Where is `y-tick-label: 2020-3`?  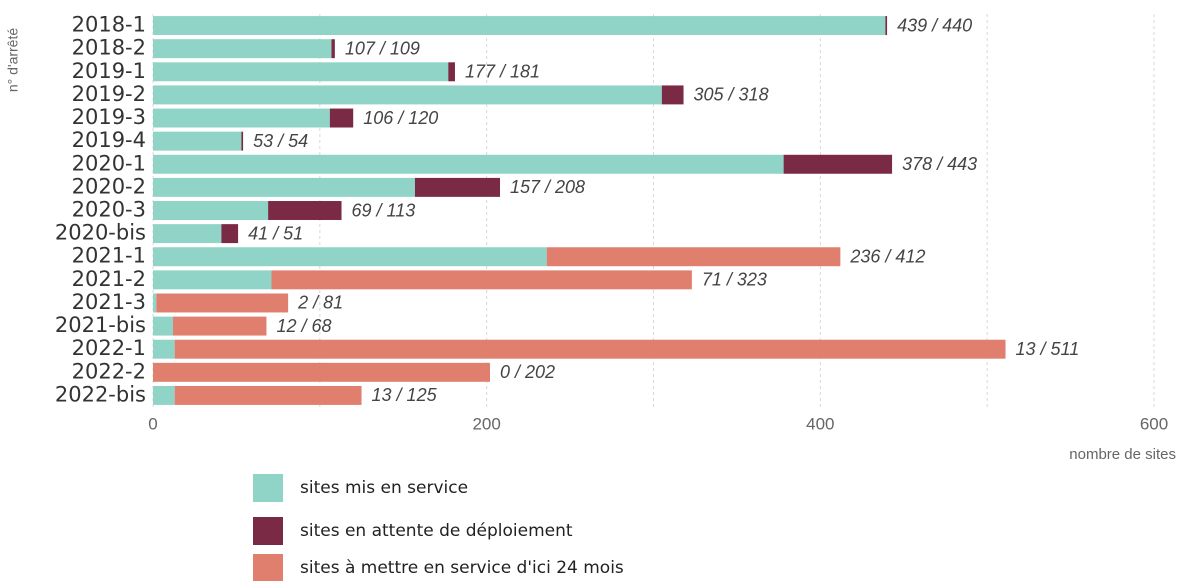
y-tick-label: 2020-3 is located at coordinates (109, 210).